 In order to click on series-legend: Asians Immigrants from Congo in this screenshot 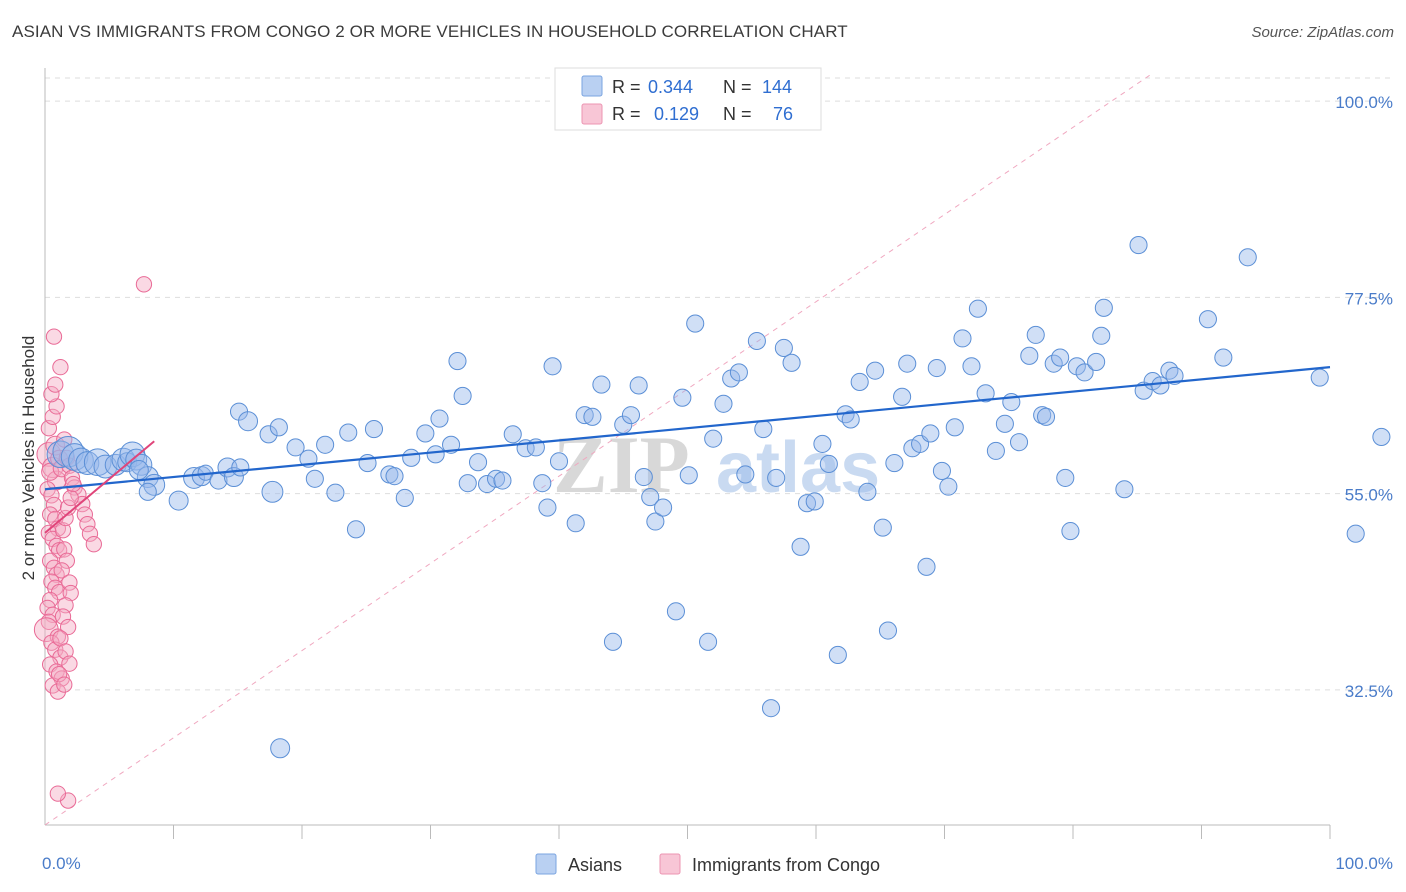, I will do `click(707, 864)`.